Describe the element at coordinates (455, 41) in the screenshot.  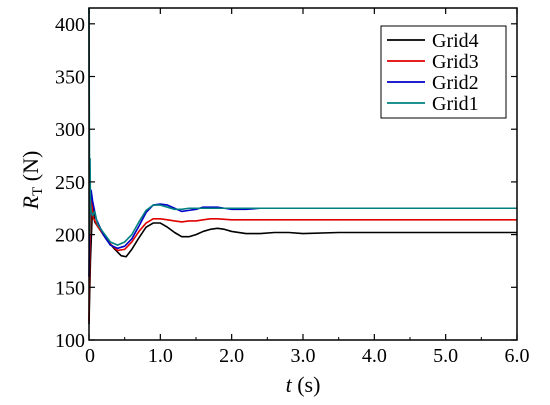
I see `legend-label-grid4: Grid4` at that location.